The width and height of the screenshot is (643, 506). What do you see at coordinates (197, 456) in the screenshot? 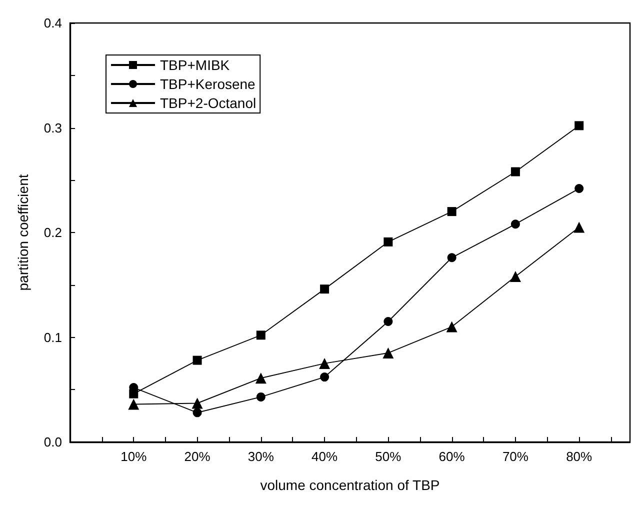
I see `x-tick-label: 20%` at bounding box center [197, 456].